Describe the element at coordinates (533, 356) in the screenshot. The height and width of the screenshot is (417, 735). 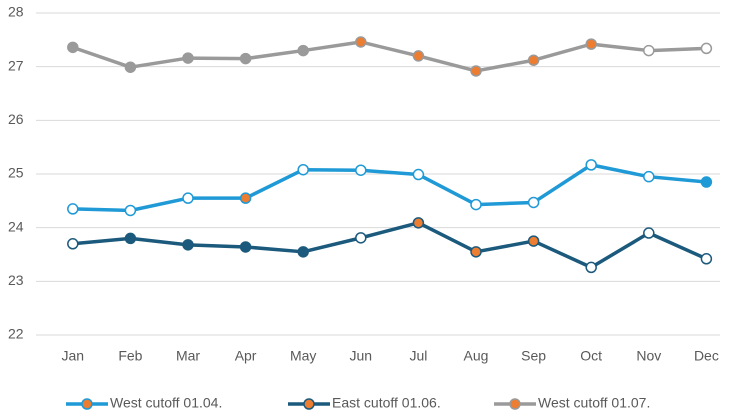
I see `x-tick-label: Sep` at that location.